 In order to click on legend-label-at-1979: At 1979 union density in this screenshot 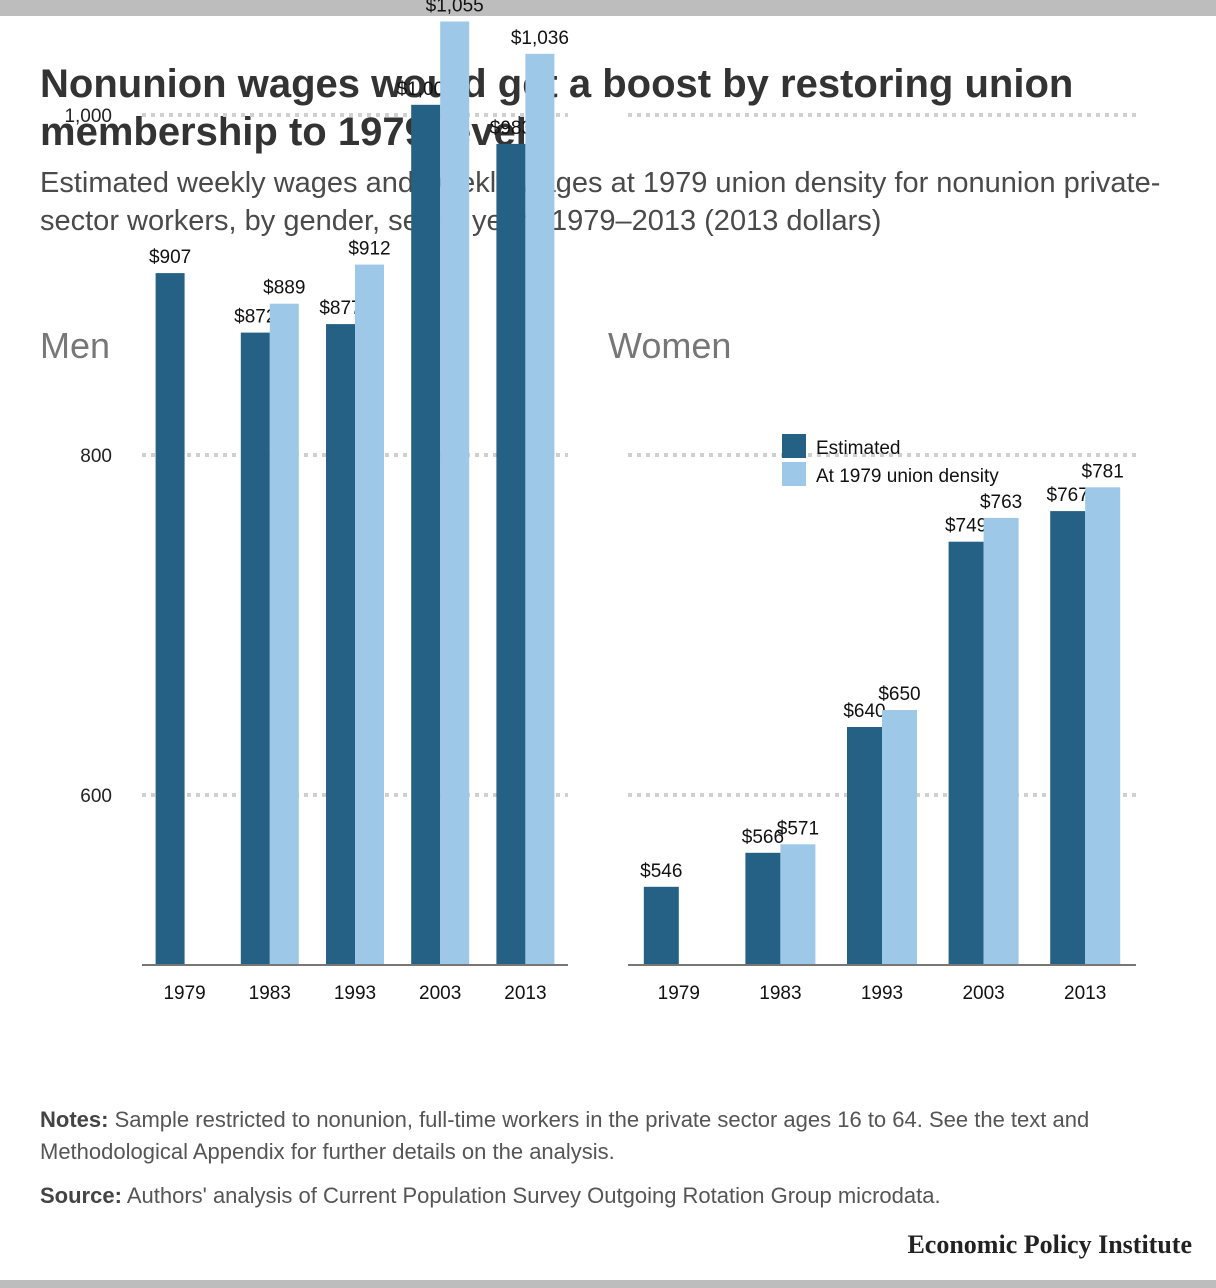, I will do `click(907, 476)`.